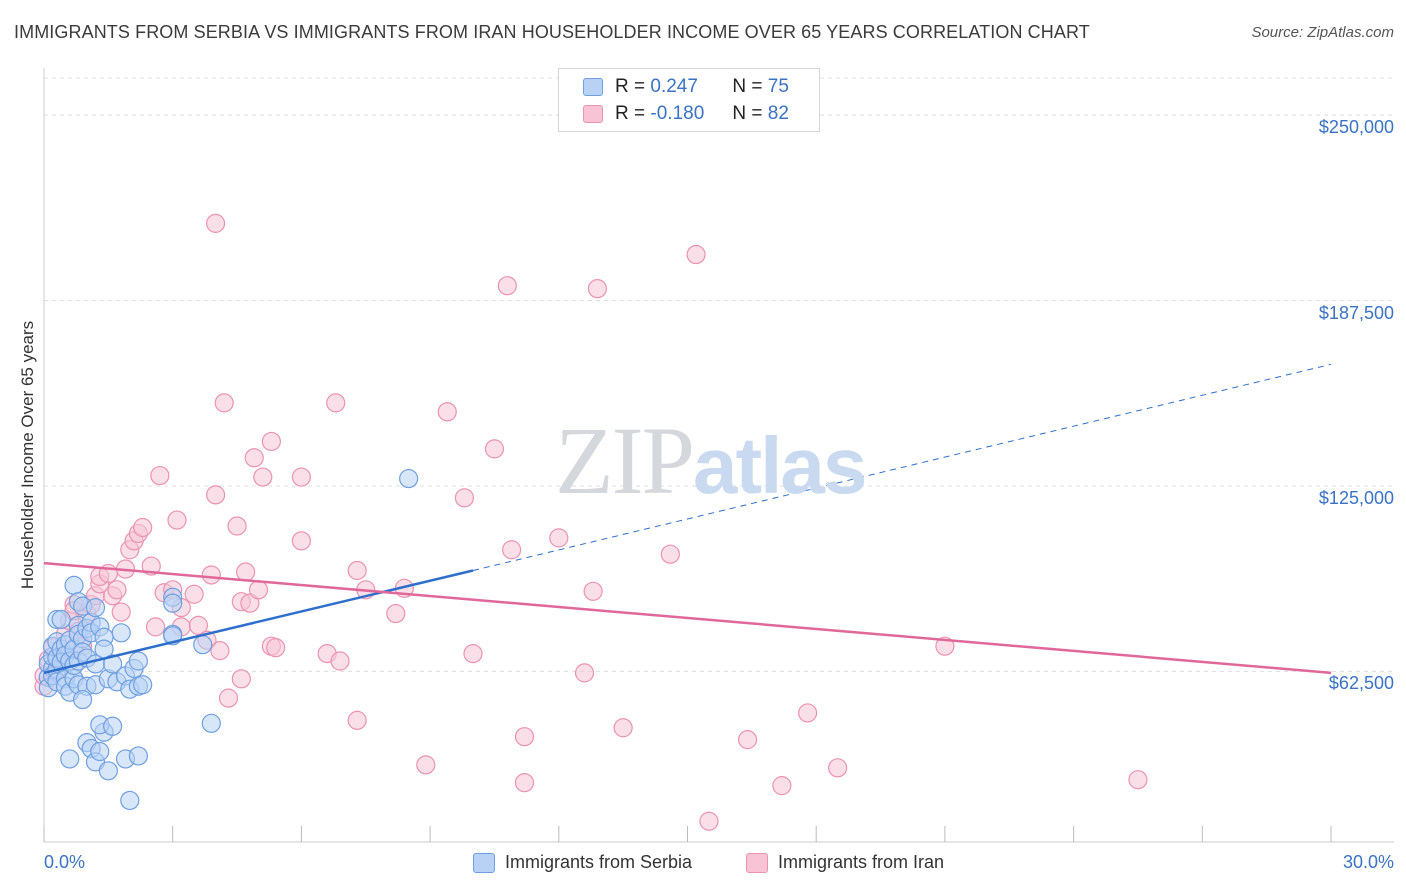  What do you see at coordinates (1356, 127) in the screenshot?
I see `y-tick-label-3: $250,000` at bounding box center [1356, 127].